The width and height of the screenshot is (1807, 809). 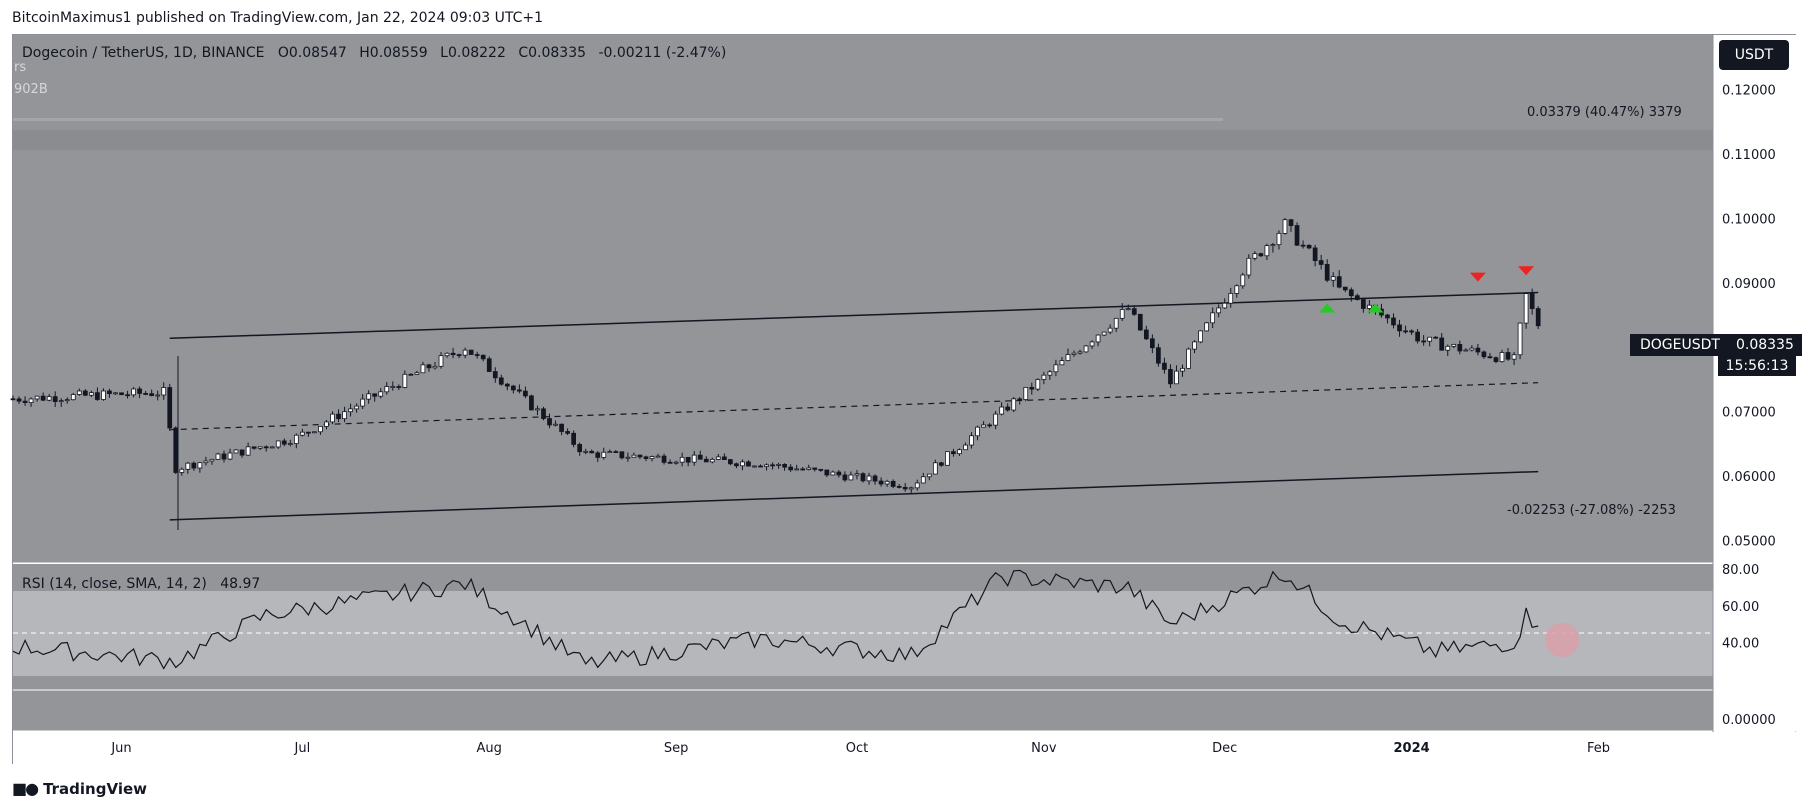 What do you see at coordinates (1327, 308) in the screenshot?
I see `support-arrow` at bounding box center [1327, 308].